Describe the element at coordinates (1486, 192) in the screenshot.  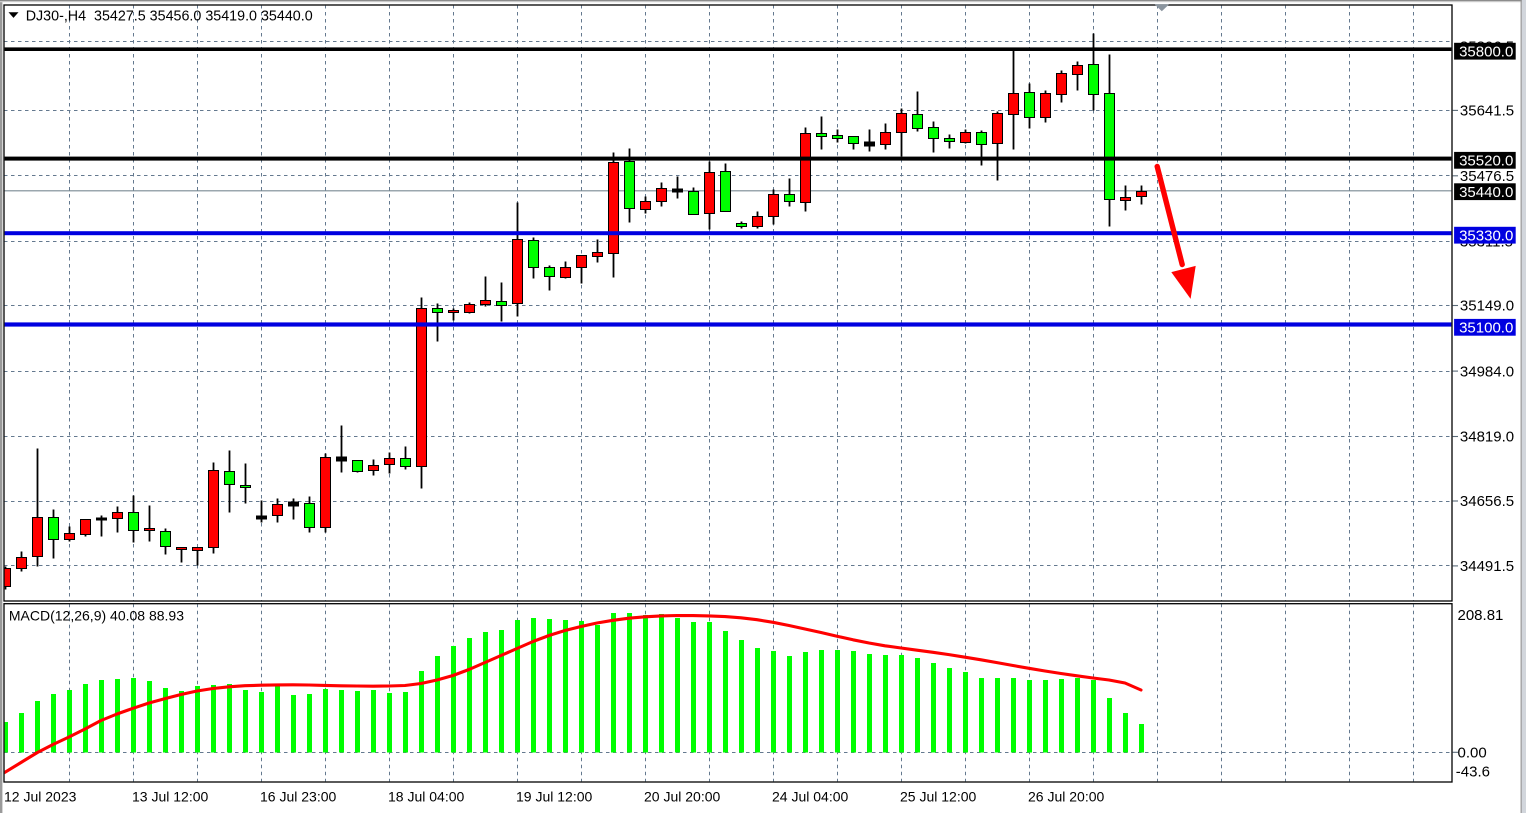
I see `svg-text: 35440.0` at that location.